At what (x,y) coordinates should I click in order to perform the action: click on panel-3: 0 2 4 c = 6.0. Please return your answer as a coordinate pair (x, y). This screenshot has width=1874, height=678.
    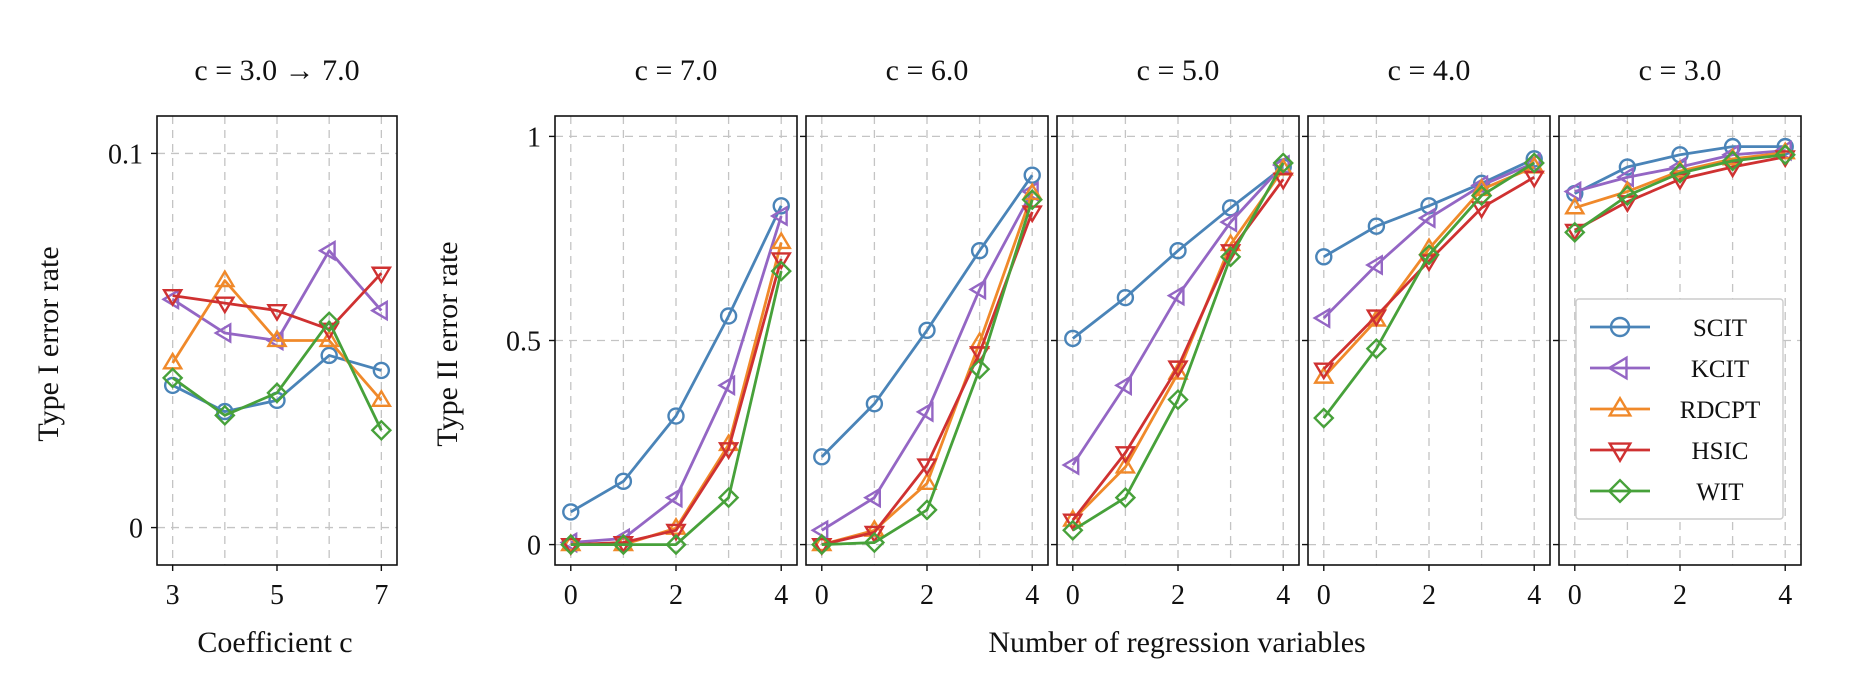
    Looking at the image, I should click on (924, 332).